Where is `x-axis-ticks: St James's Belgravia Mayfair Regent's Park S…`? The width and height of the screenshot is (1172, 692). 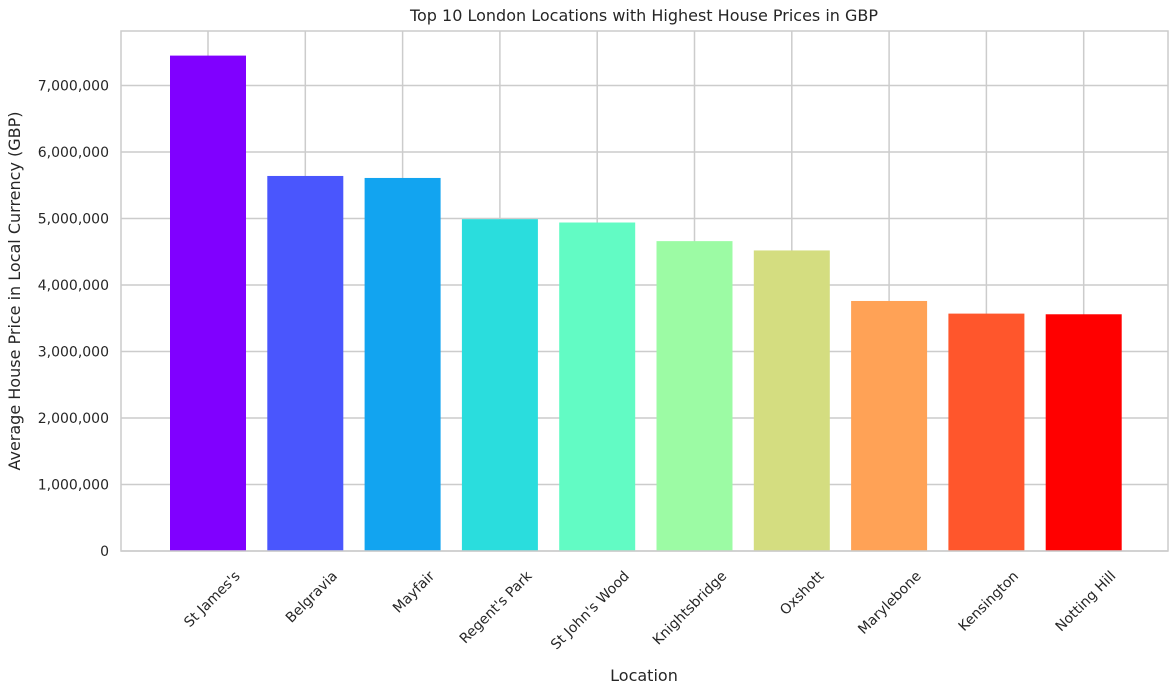 x-axis-ticks: St James's Belgravia Mayfair Regent's Park S… is located at coordinates (650, 610).